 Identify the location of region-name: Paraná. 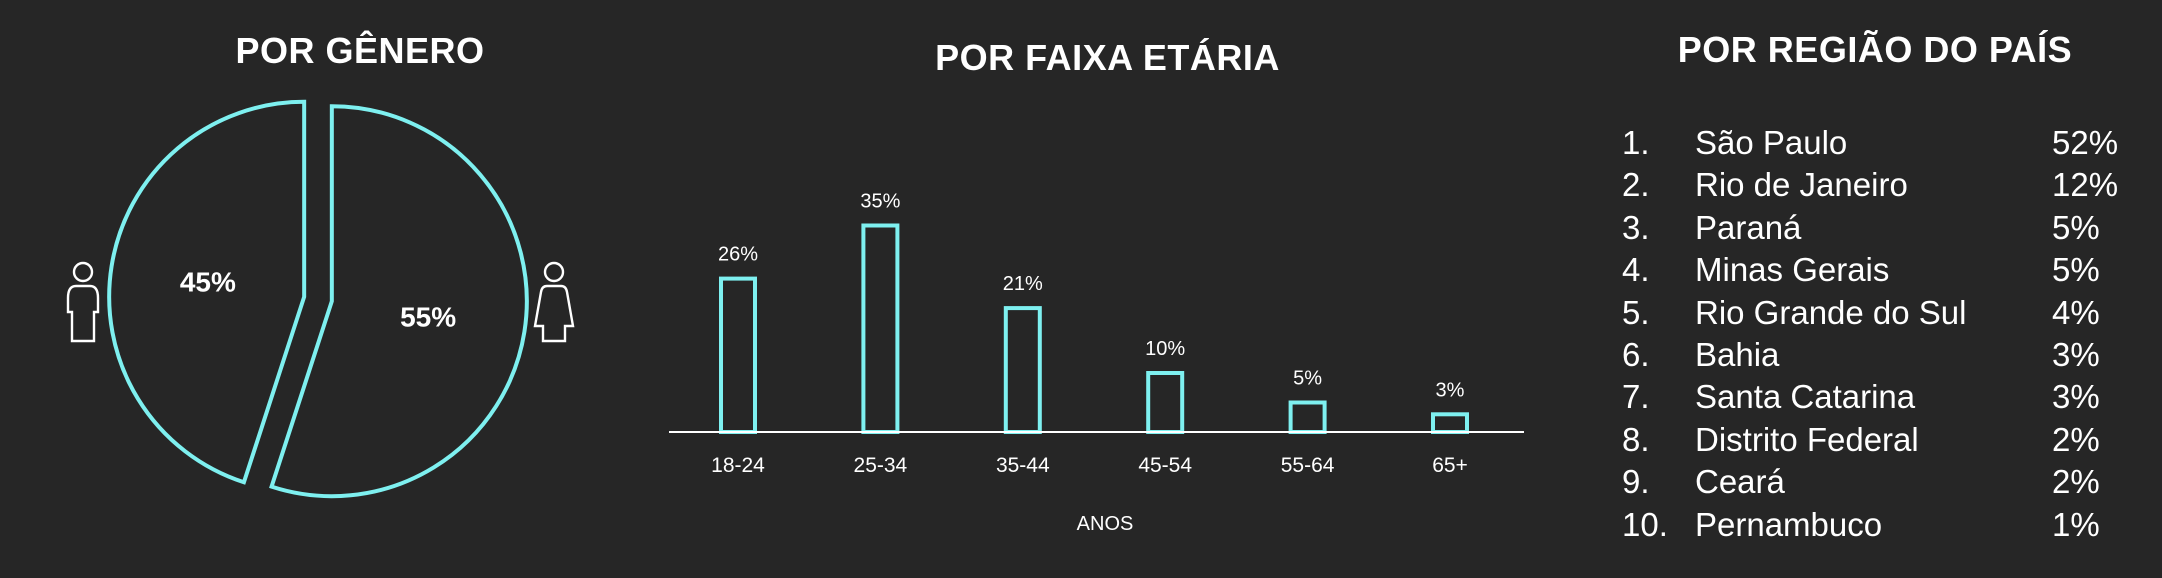
(1748, 227).